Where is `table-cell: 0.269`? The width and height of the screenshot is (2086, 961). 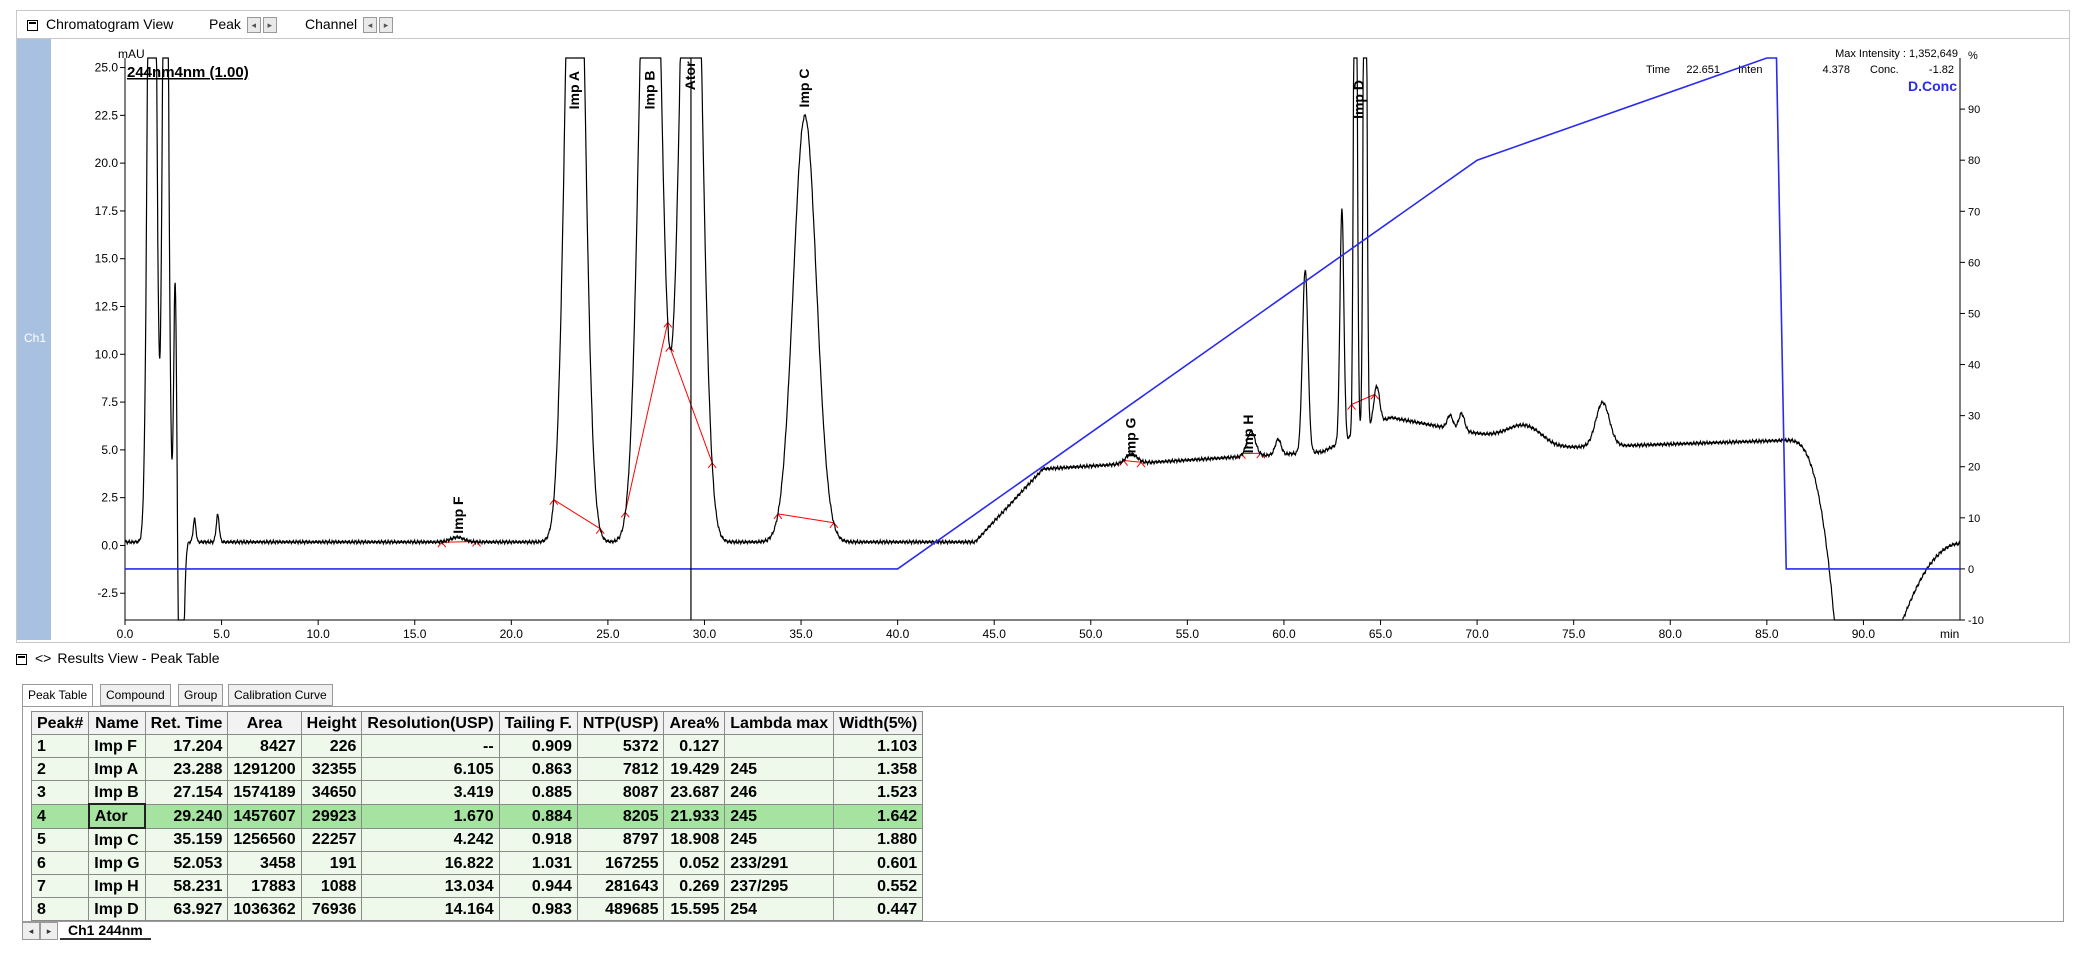 table-cell: 0.269 is located at coordinates (694, 886).